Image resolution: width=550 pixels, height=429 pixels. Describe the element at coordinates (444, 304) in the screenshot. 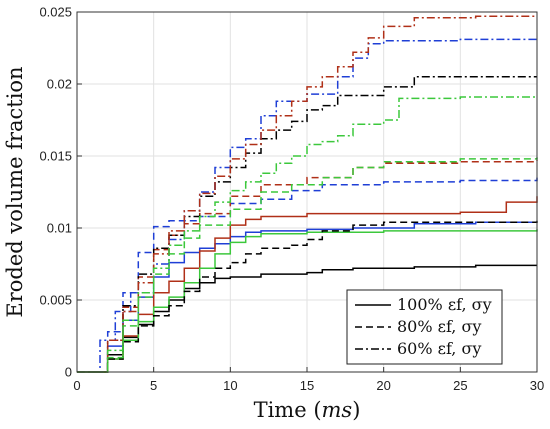

I see `legend-label: 100% εf, σy` at that location.